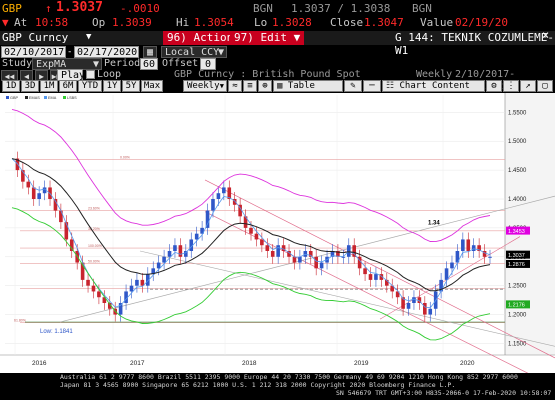 The image size is (555, 400). Describe the element at coordinates (208, 64) in the screenshot. I see `offset-input: 0` at that location.